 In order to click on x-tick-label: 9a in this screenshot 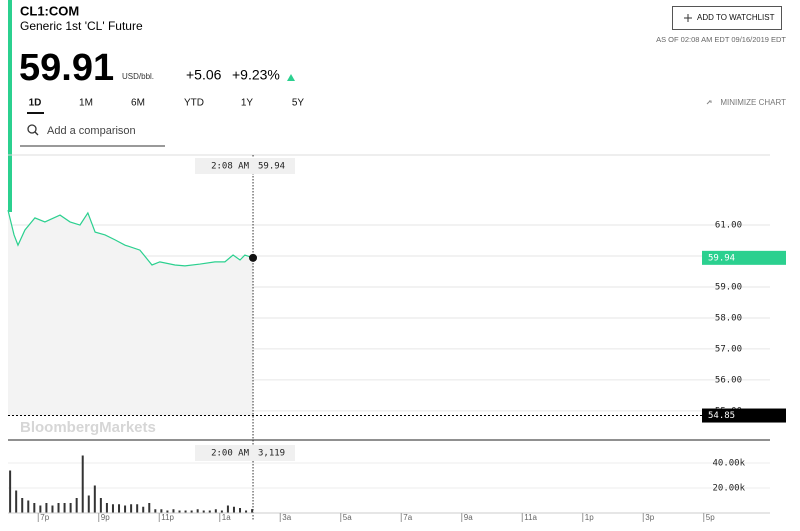, I will do `click(468, 517)`.